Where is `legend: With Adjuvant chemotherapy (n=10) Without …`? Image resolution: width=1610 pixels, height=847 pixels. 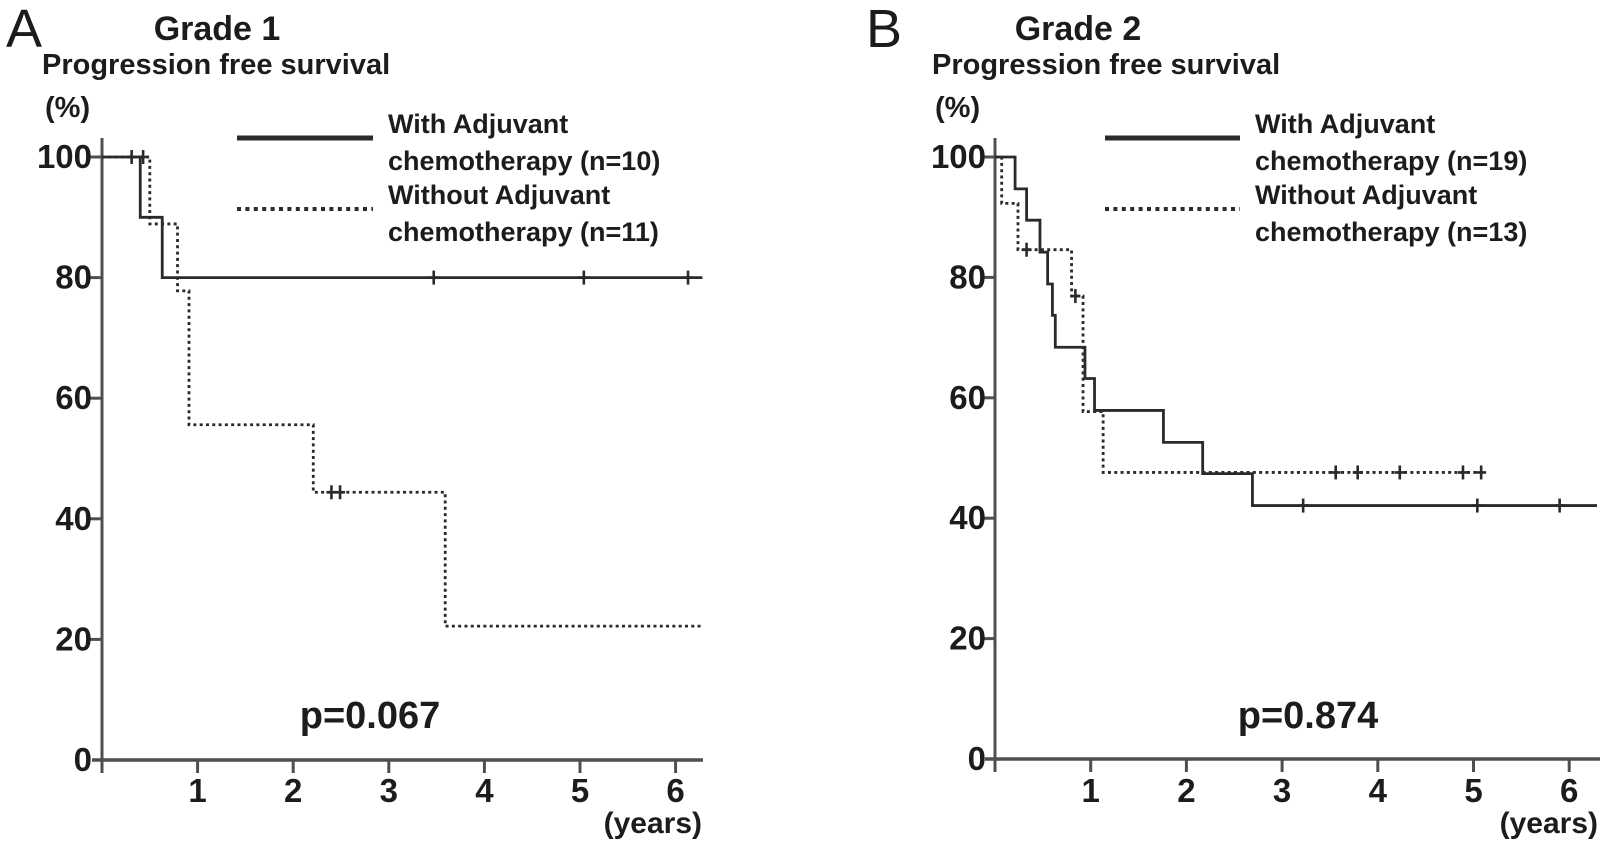
legend: With Adjuvant chemotherapy (n=10) Without … is located at coordinates (448, 178).